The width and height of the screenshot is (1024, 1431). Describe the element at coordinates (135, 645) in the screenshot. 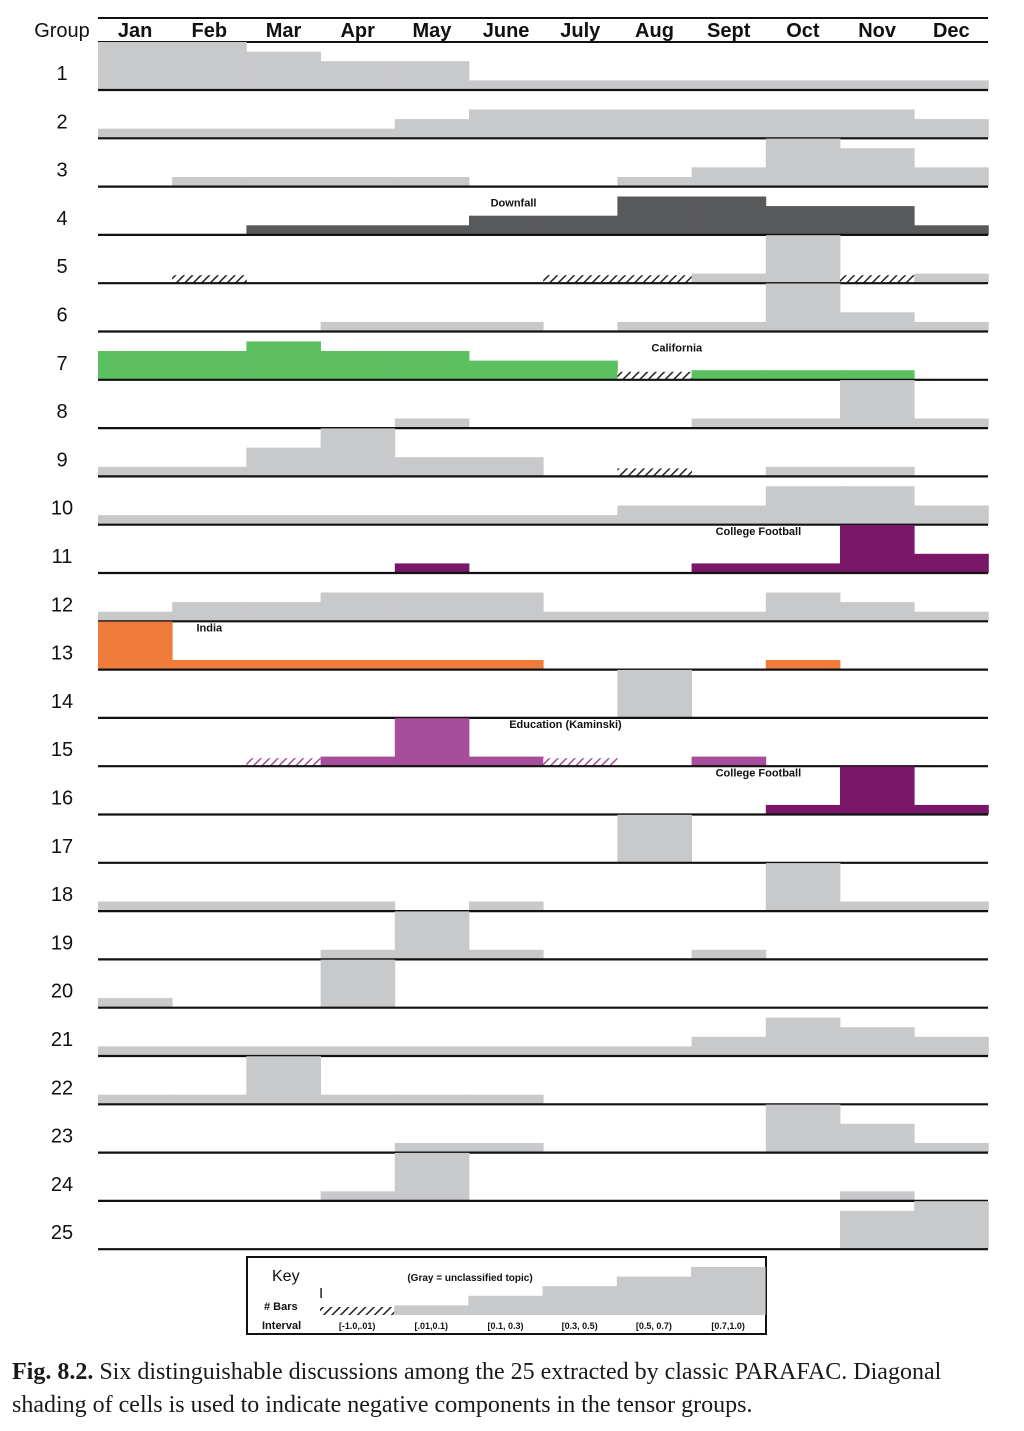

I see `bar-g13-jan` at that location.